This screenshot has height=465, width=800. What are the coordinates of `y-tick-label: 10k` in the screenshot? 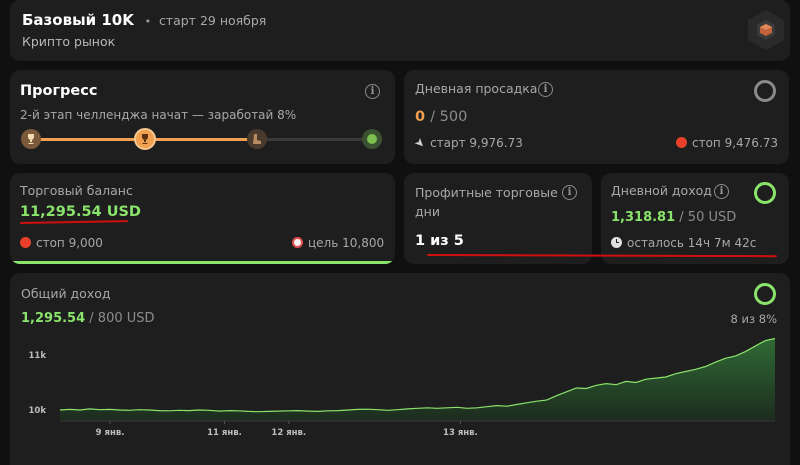 It's located at (38, 411).